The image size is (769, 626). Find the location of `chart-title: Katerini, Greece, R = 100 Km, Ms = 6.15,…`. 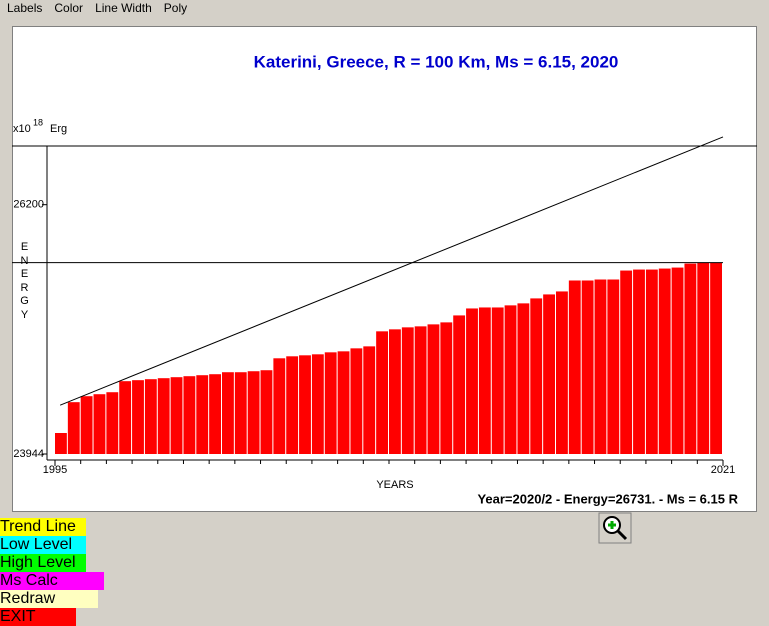

chart-title: Katerini, Greece, R = 100 Km, Ms = 6.15,… is located at coordinates (436, 61).